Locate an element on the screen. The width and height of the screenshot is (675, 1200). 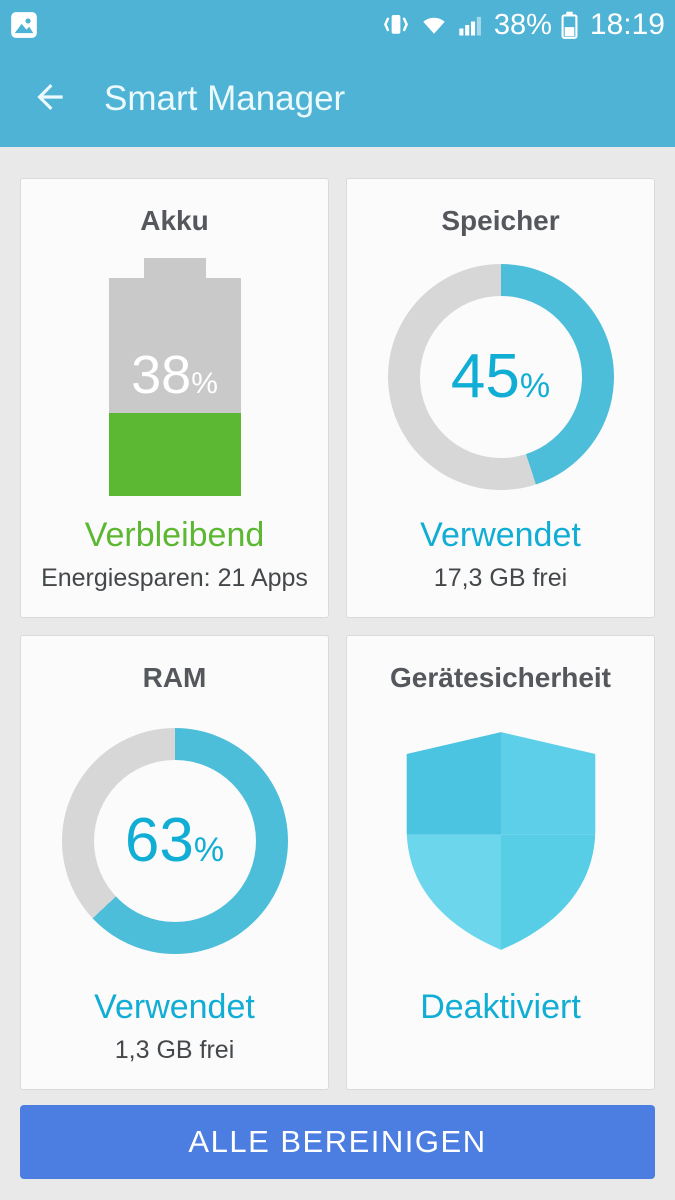
battery-status: Verbleibend is located at coordinates (174, 534).